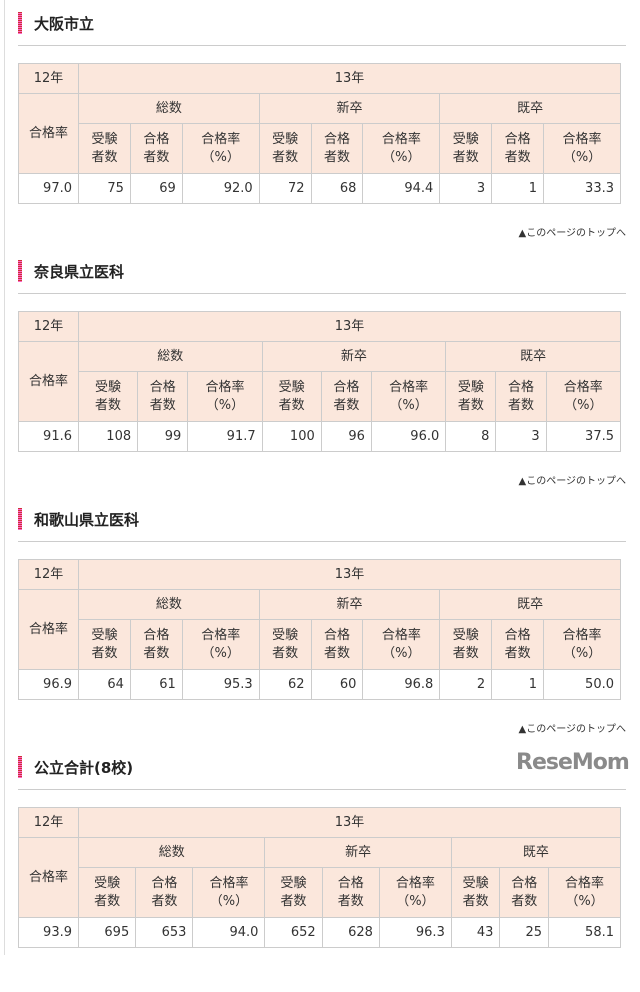 Image resolution: width=640 pixels, height=992 pixels. I want to click on table-cell: 94.0, so click(229, 932).